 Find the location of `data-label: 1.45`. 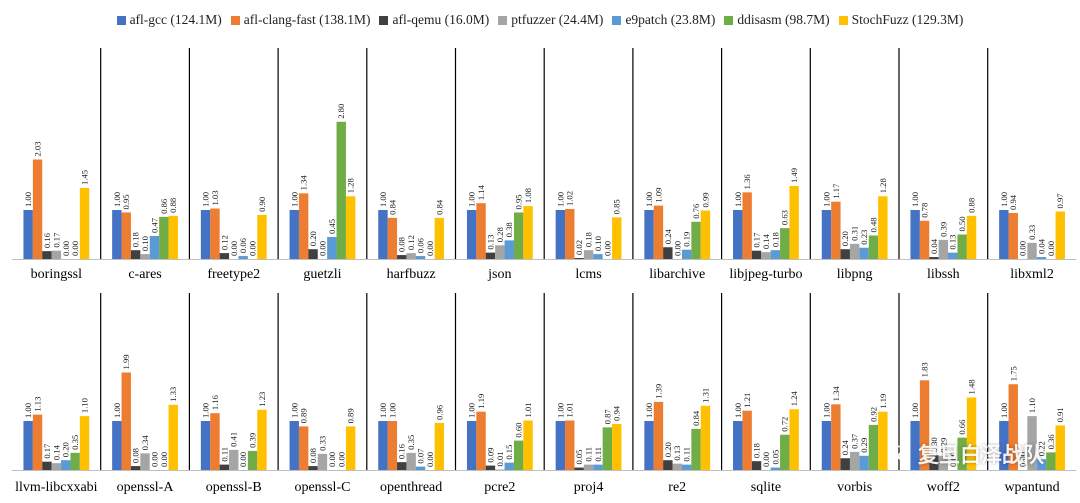

data-label: 1.45 is located at coordinates (85, 177).